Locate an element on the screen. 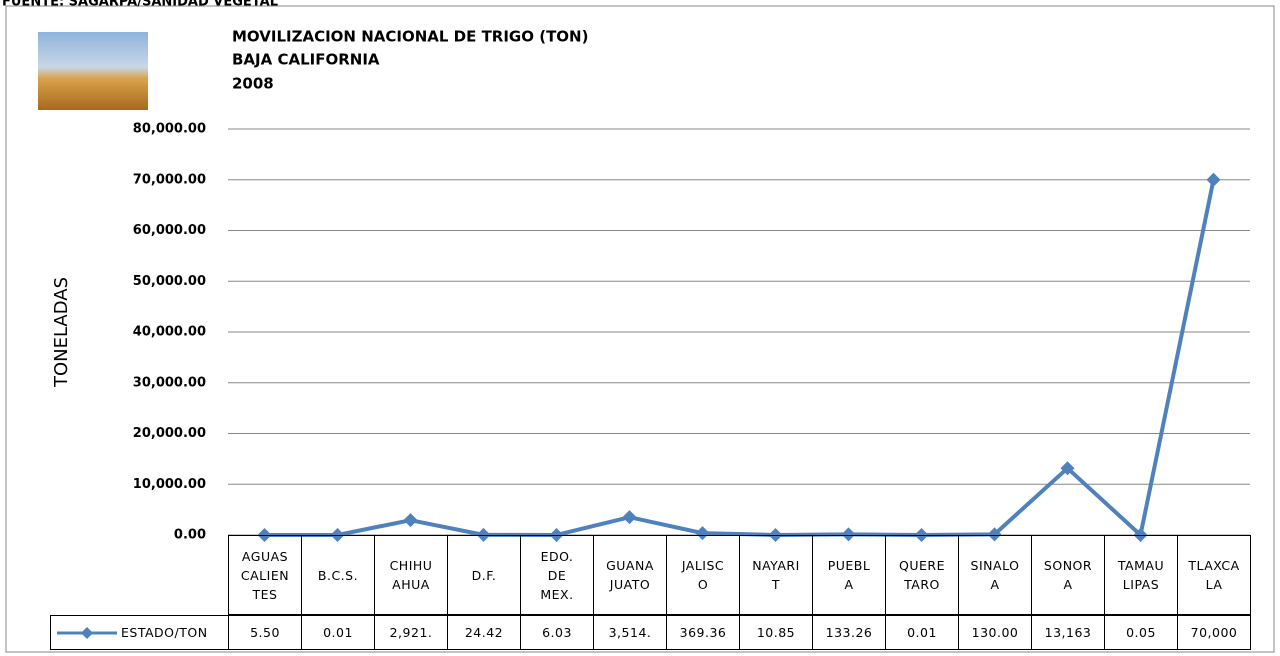 The height and width of the screenshot is (656, 1280). chart-subtitle: BAJA CALIFORNIA is located at coordinates (306, 60).